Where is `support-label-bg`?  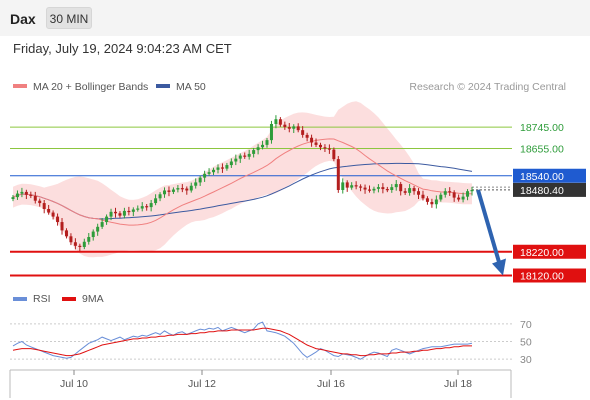
support-label-bg is located at coordinates (549, 275).